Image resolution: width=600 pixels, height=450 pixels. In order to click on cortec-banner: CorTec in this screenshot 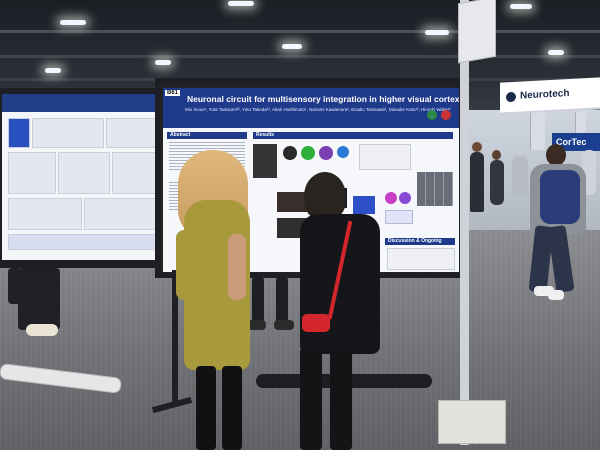, I will do `click(576, 142)`.